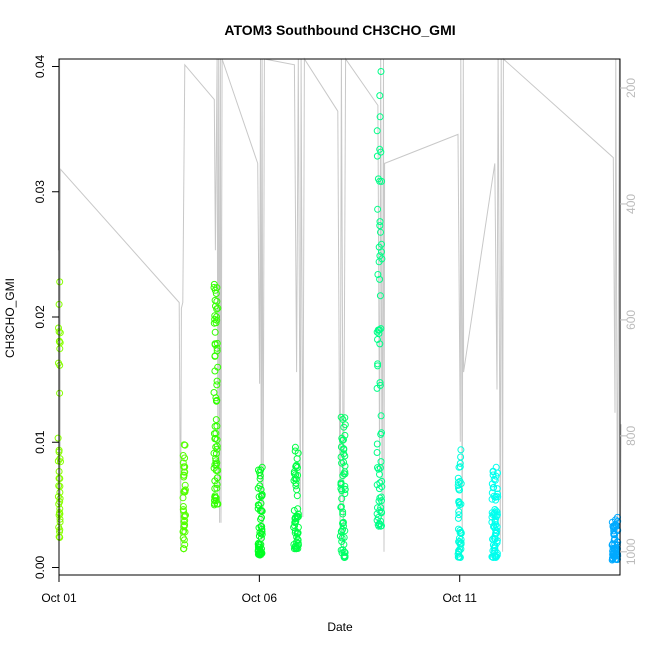 Image resolution: width=650 pixels, height=650 pixels. Describe the element at coordinates (40, 192) in the screenshot. I see `y-tick-label: 0.03` at that location.